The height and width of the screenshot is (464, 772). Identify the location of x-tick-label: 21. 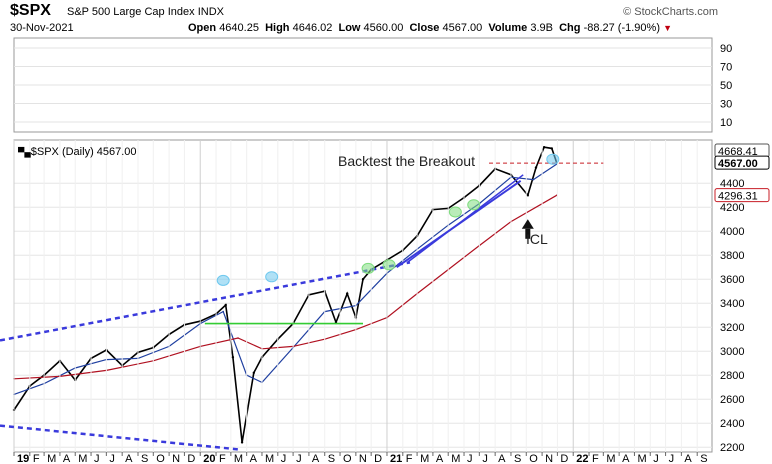
(396, 458).